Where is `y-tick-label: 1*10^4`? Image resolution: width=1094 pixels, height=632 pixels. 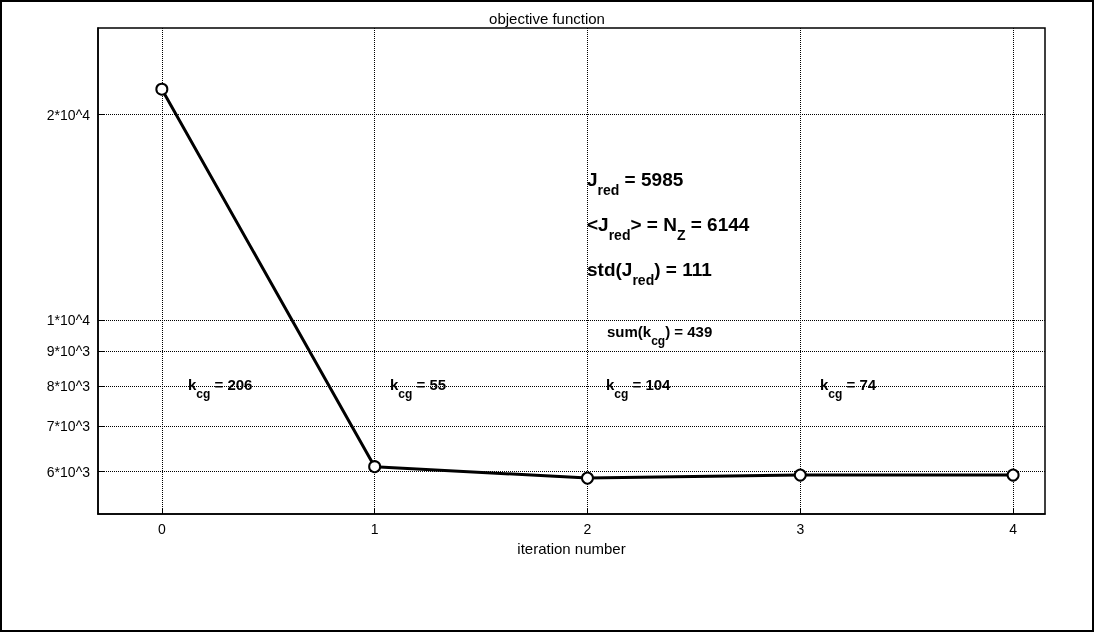
y-tick-label: 1*10^4 is located at coordinates (68, 320).